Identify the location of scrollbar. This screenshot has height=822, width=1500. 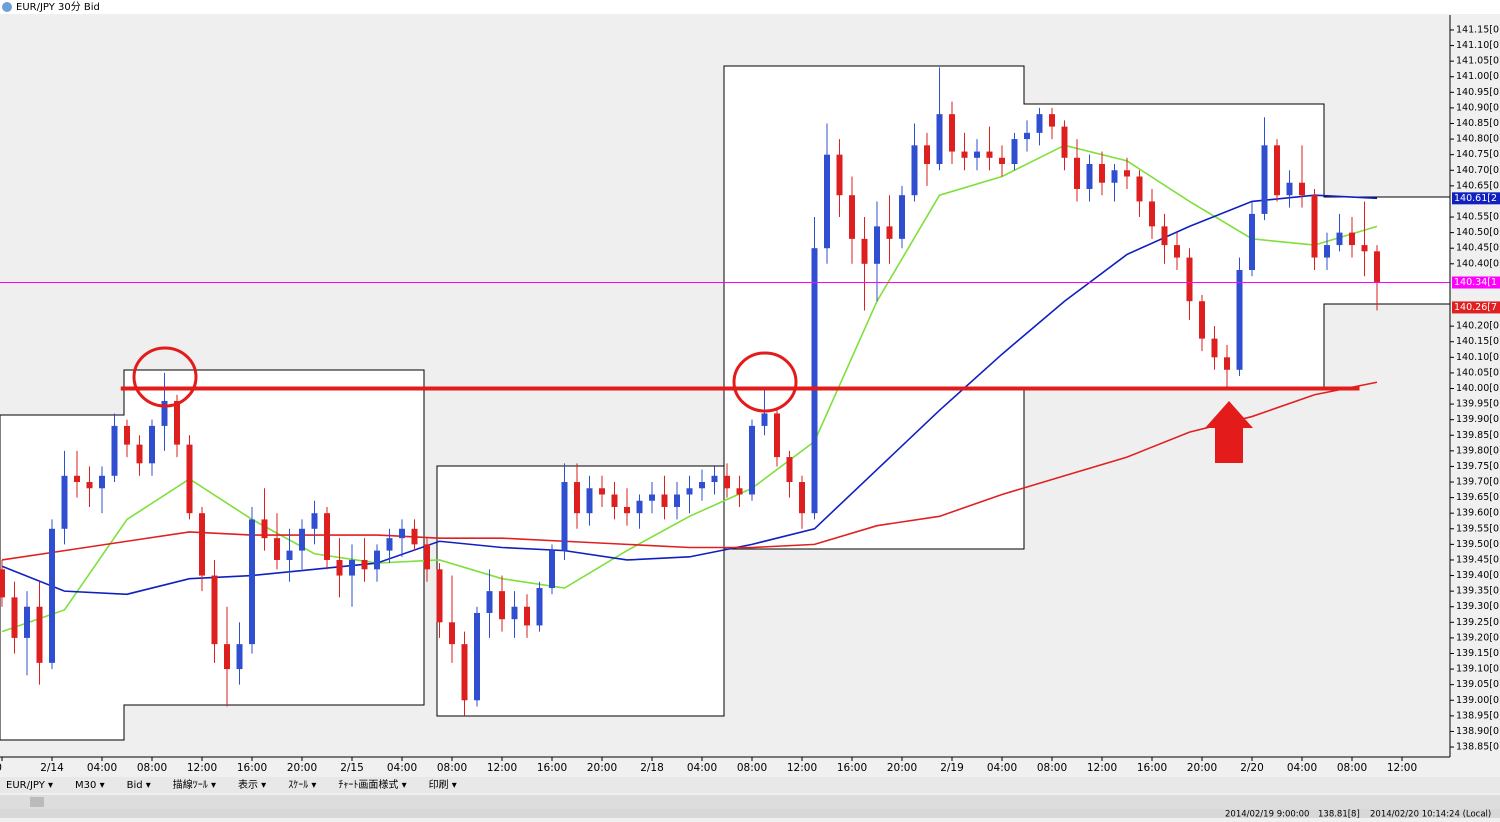
(750, 802).